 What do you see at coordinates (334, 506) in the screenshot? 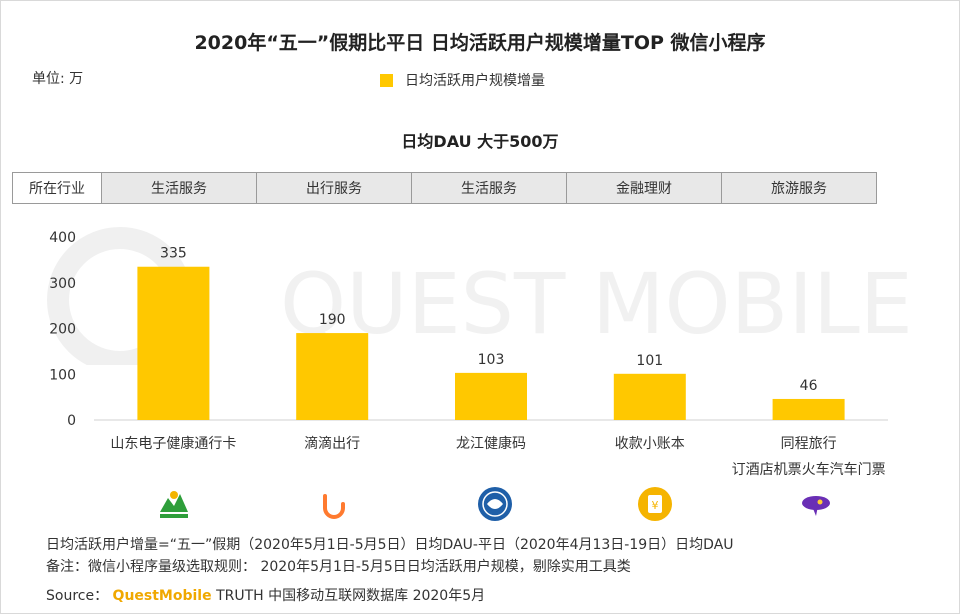
I see `didi-icon` at bounding box center [334, 506].